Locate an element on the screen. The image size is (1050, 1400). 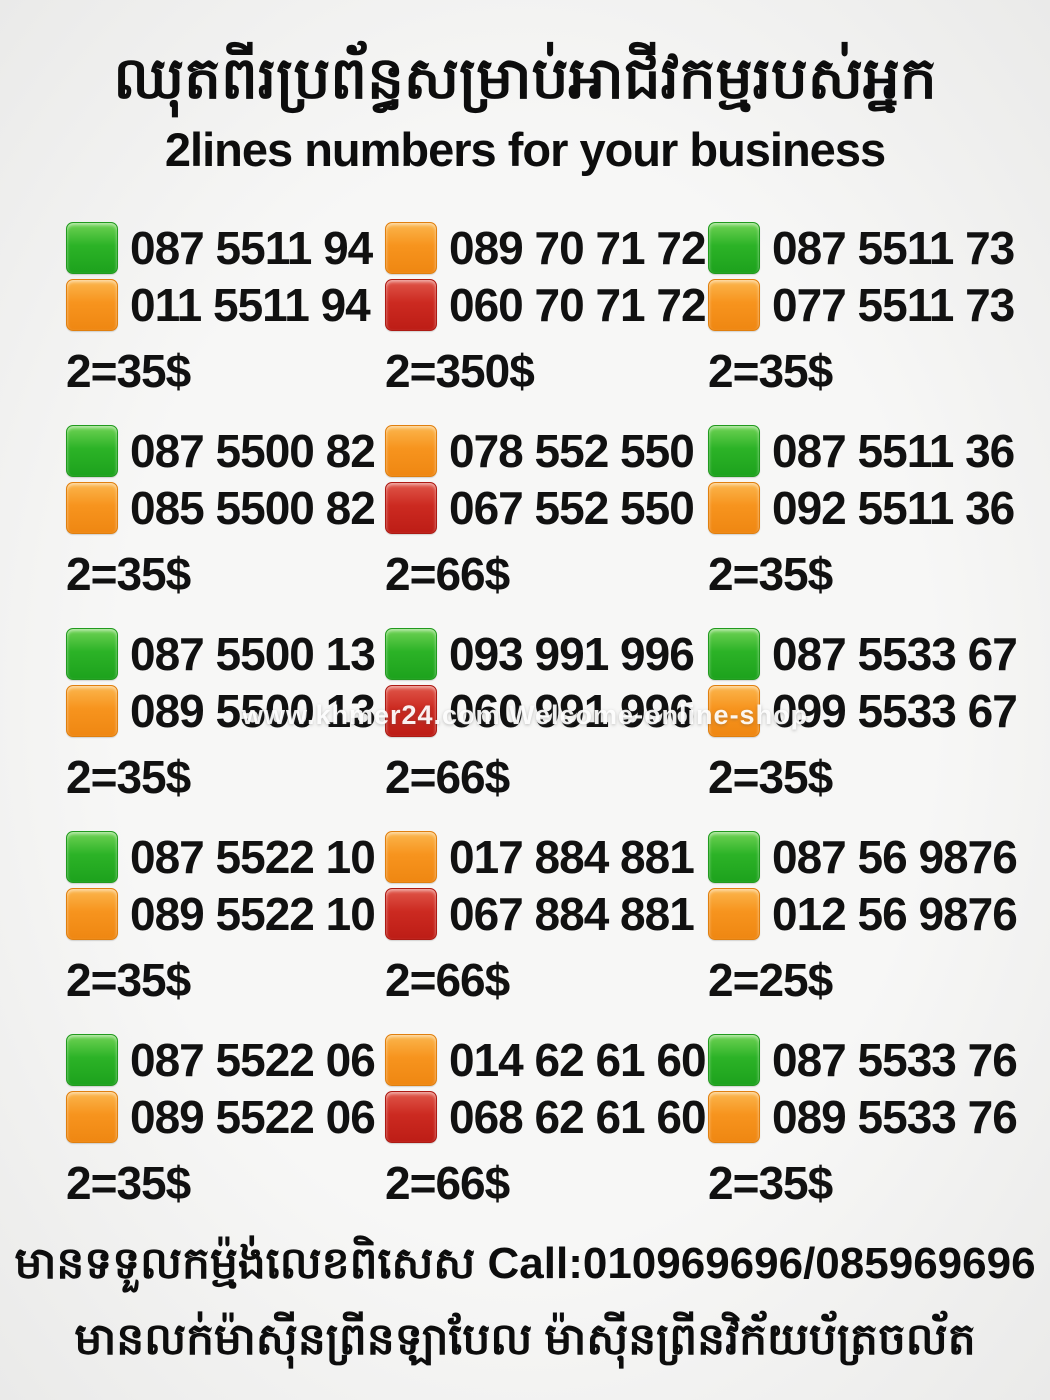
phone-number: 099 5533 67 is located at coordinates (895, 711).